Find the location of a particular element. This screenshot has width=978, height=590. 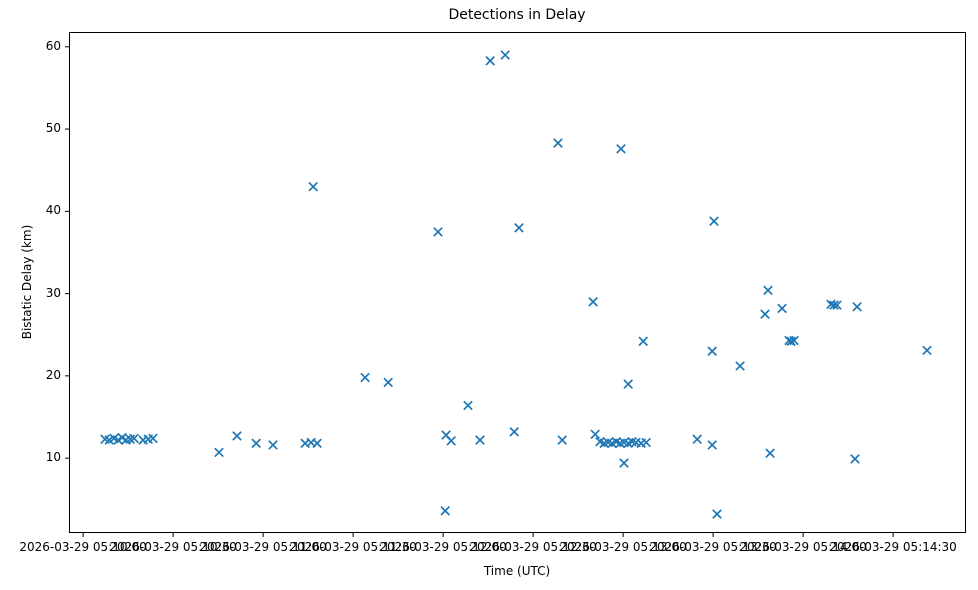

y-tick-label: 60 is located at coordinates (53, 45).